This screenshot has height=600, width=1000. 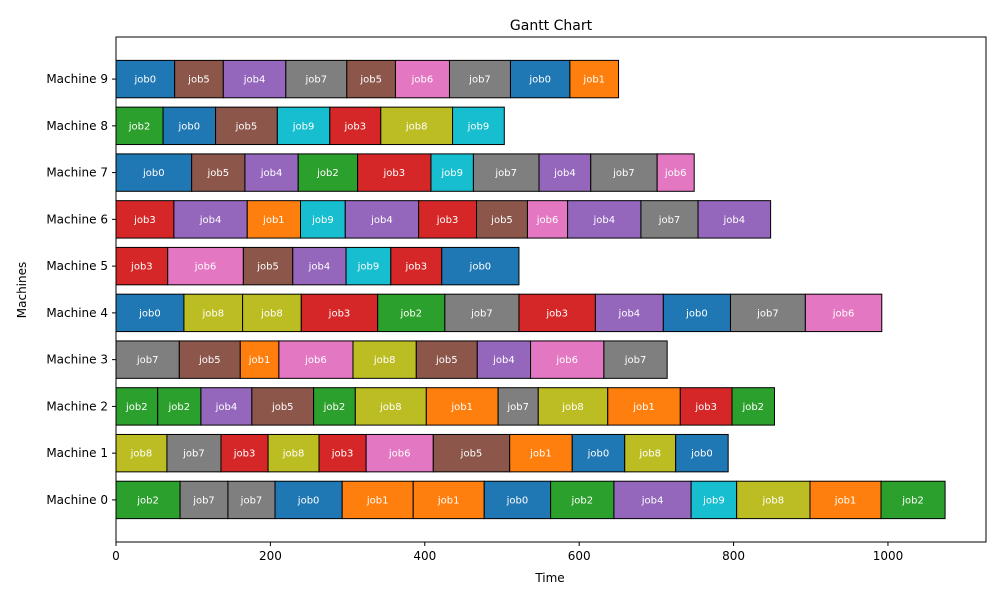 I want to click on gantt-bar-label: job6, so click(x=547, y=220).